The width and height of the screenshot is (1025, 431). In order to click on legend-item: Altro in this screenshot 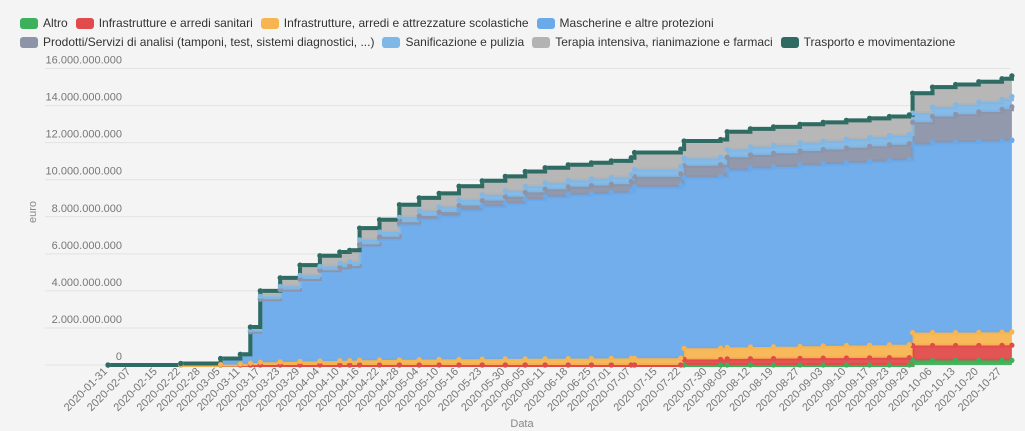, I will do `click(44, 23)`.